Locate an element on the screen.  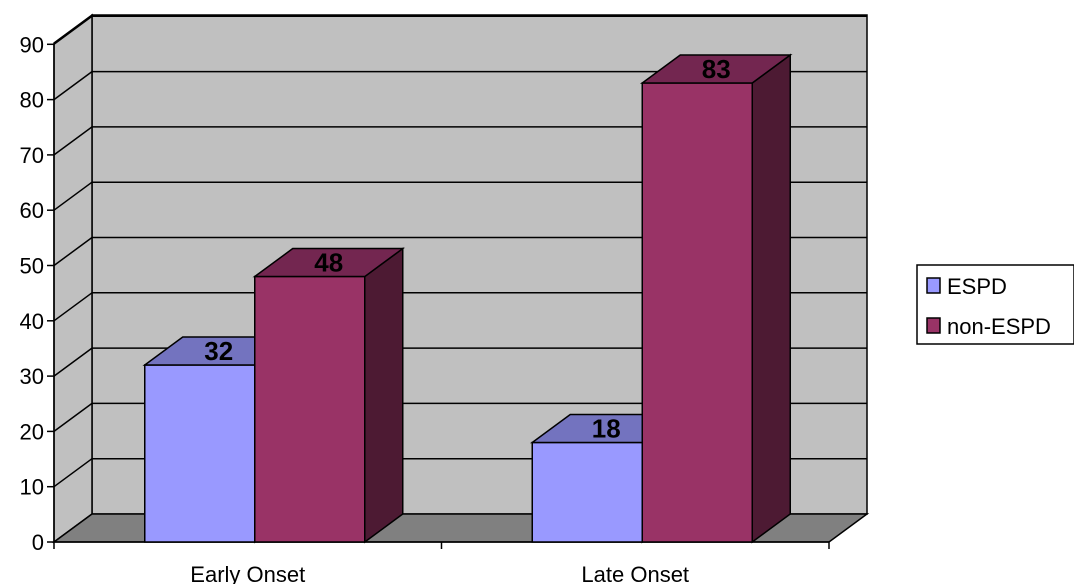
data-label-espd-late-onset: 18 is located at coordinates (606, 428).